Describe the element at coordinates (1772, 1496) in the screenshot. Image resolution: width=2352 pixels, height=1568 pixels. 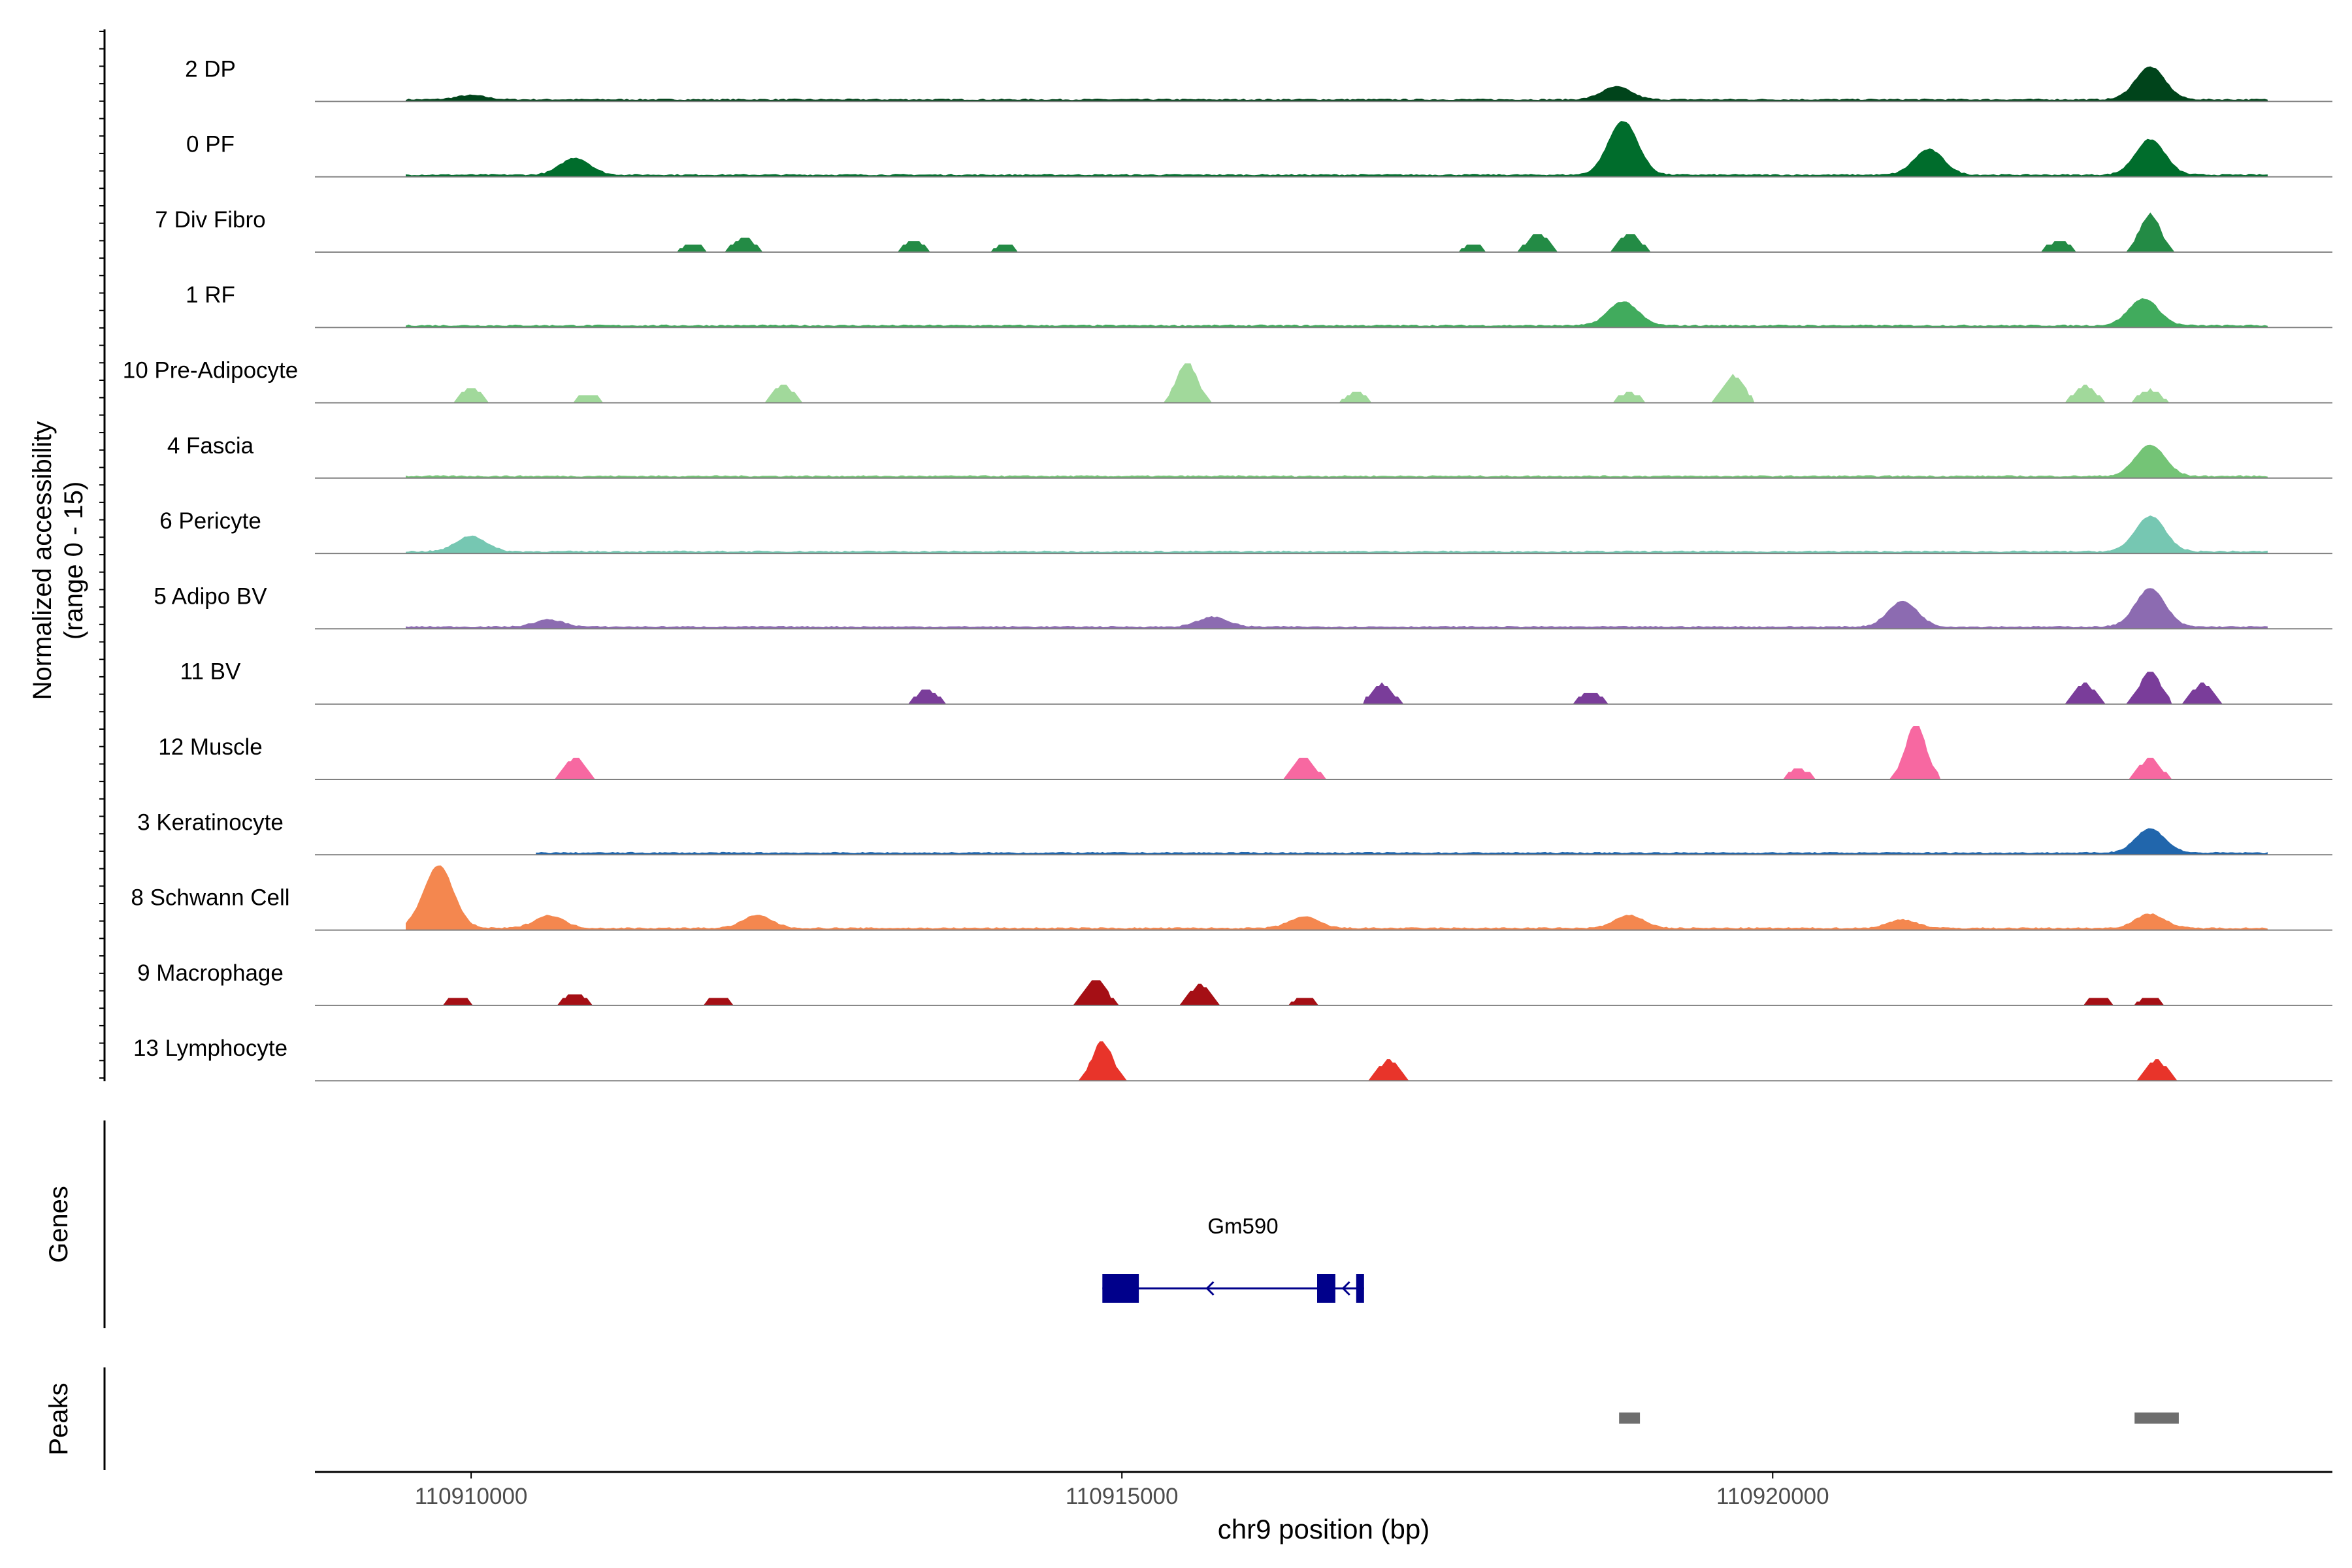
I see `x-tick-label: 110920000` at that location.